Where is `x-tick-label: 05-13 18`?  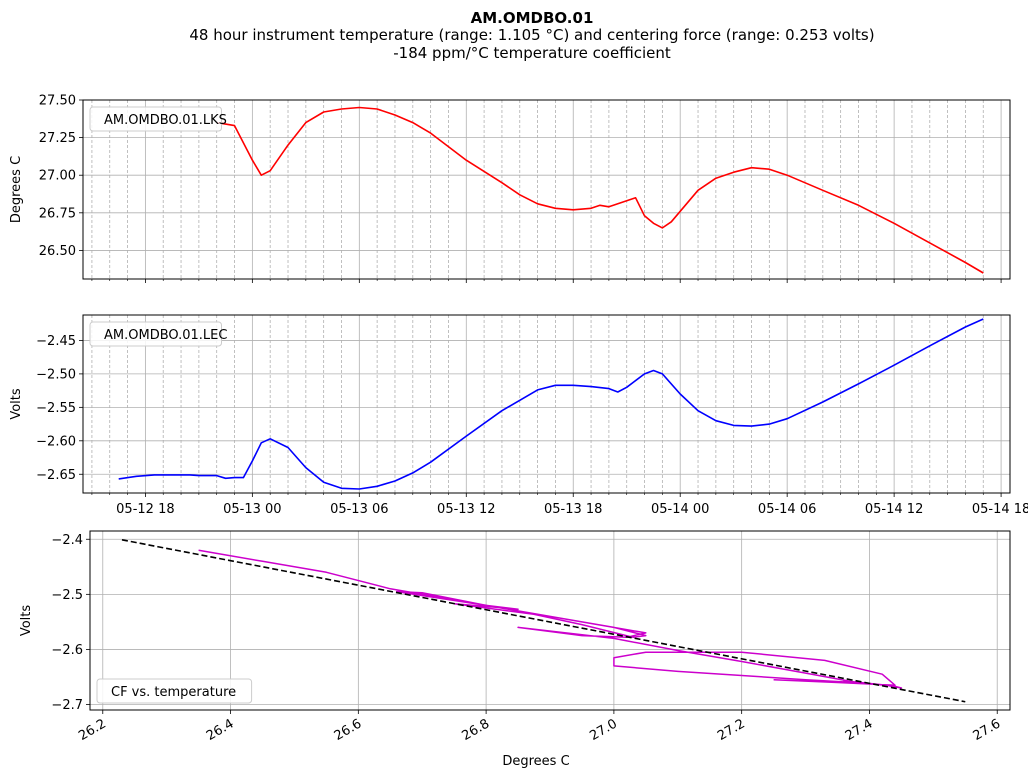 x-tick-label: 05-13 18 is located at coordinates (573, 509).